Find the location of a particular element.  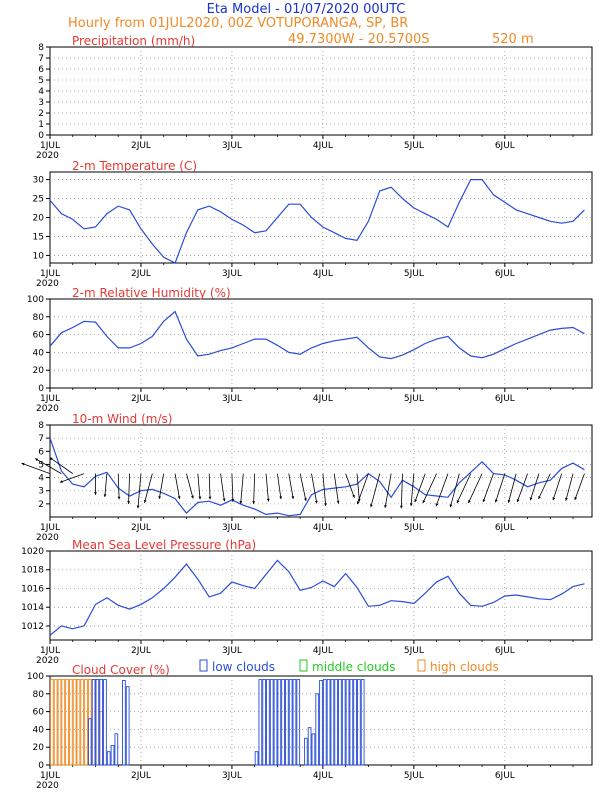

legend-high-swatch is located at coordinates (421, 665).